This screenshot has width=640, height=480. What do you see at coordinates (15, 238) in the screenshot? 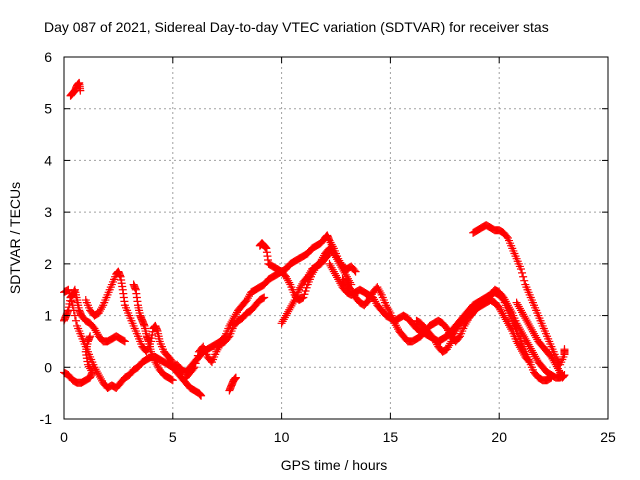
I see `y-axis-label: SDTVAR / TECUs` at bounding box center [15, 238].